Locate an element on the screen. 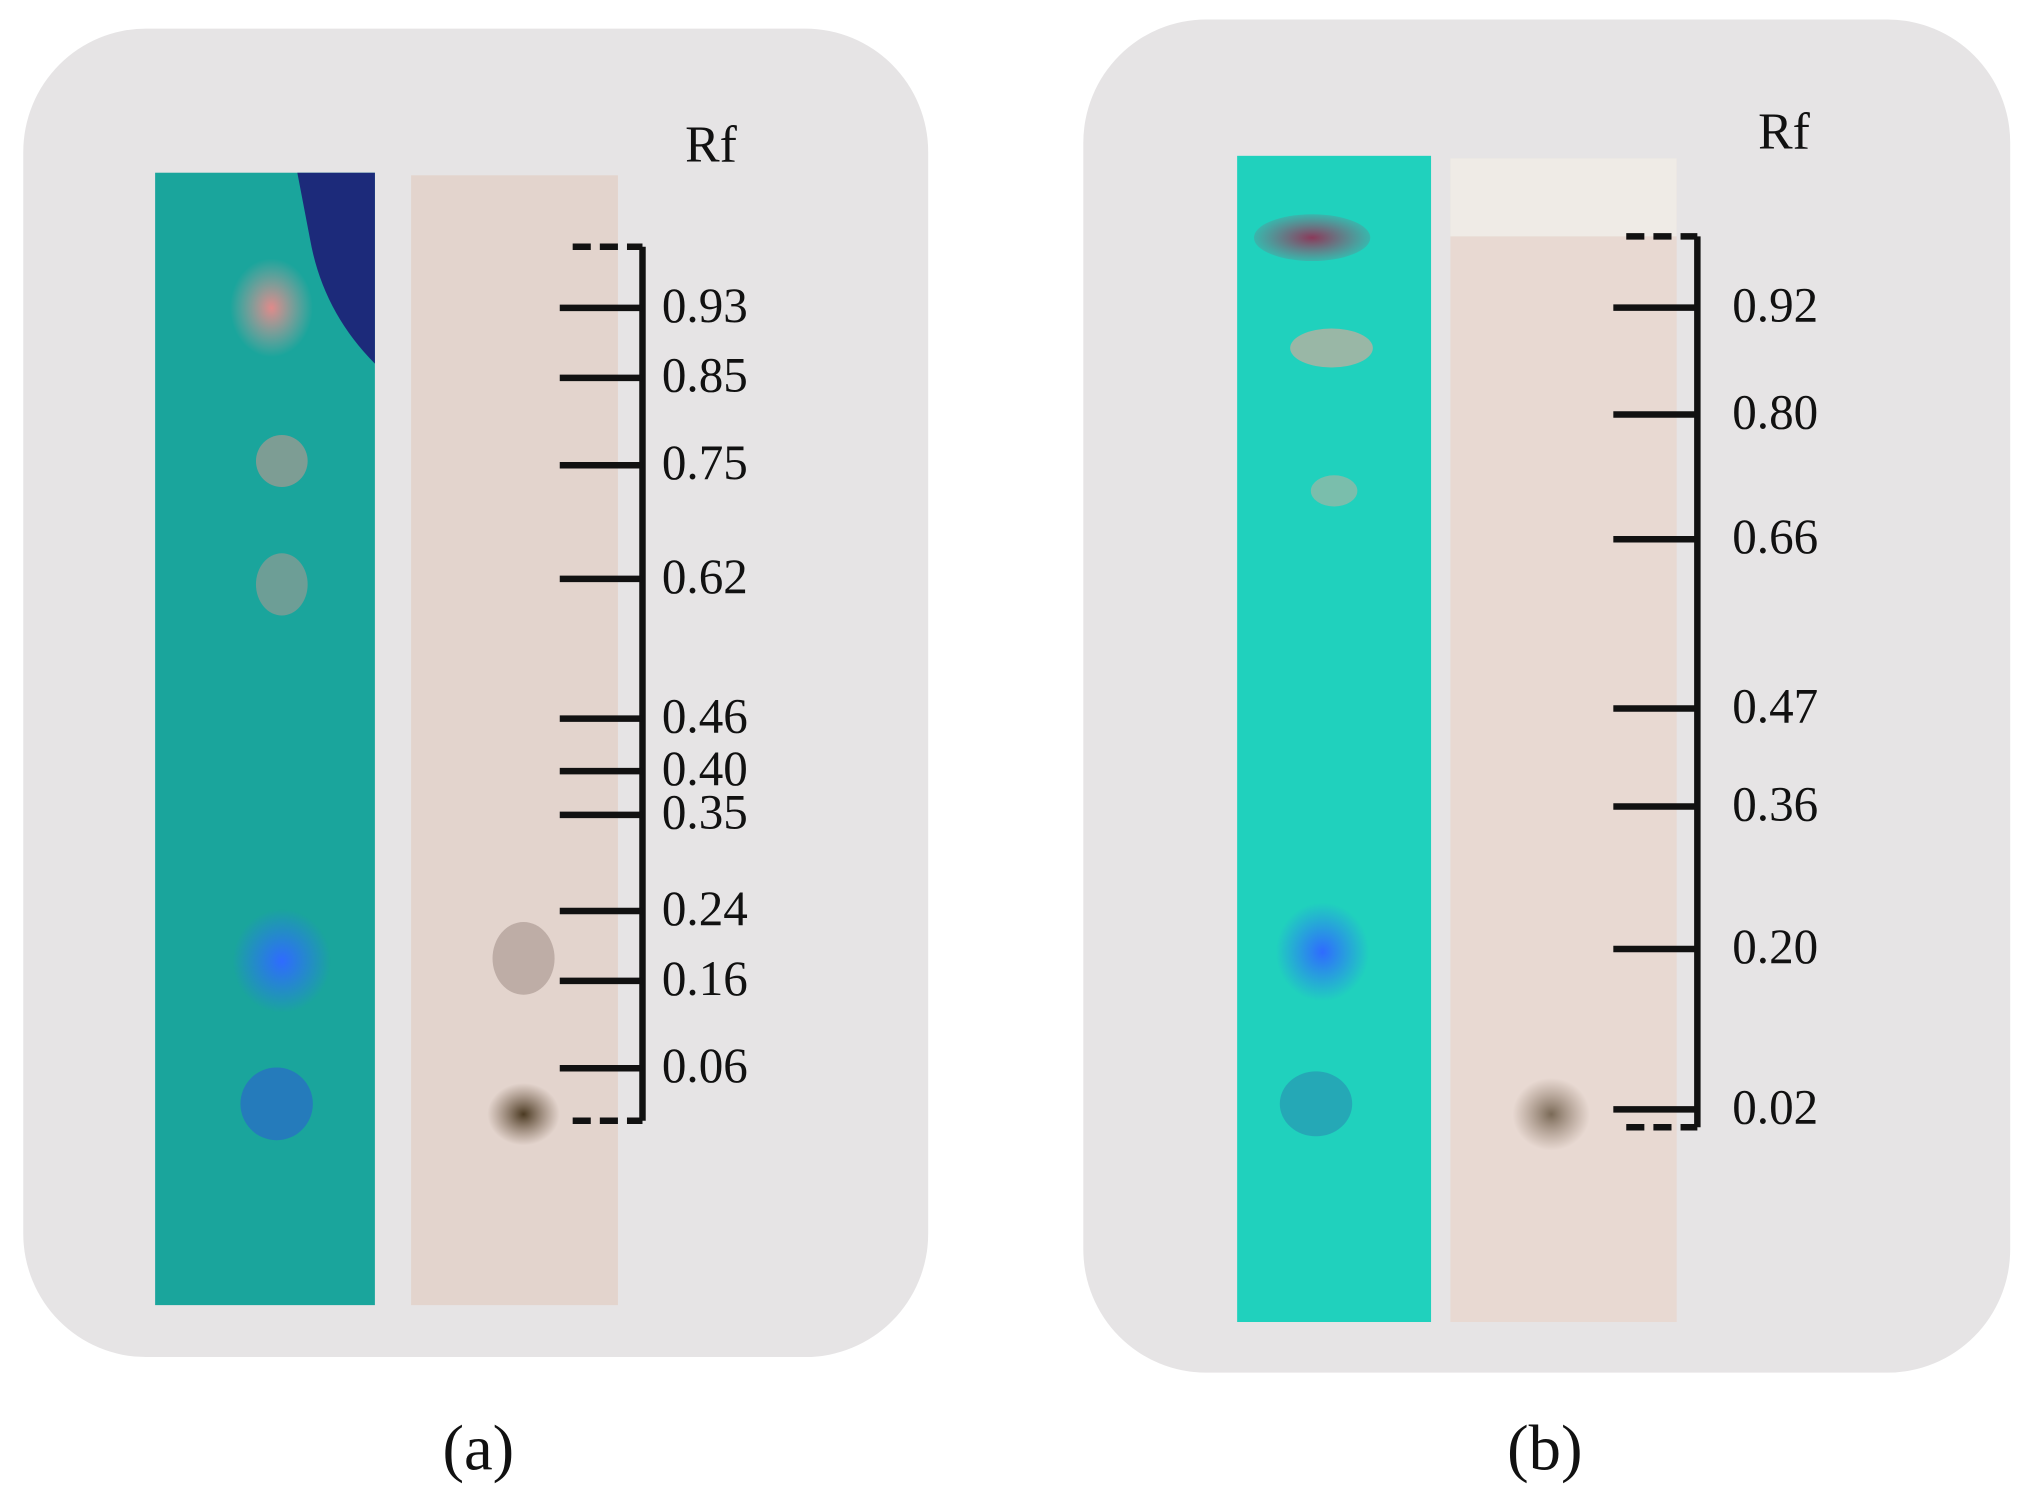 The image size is (2027, 1509). caption: (a) is located at coordinates (478, 1448).